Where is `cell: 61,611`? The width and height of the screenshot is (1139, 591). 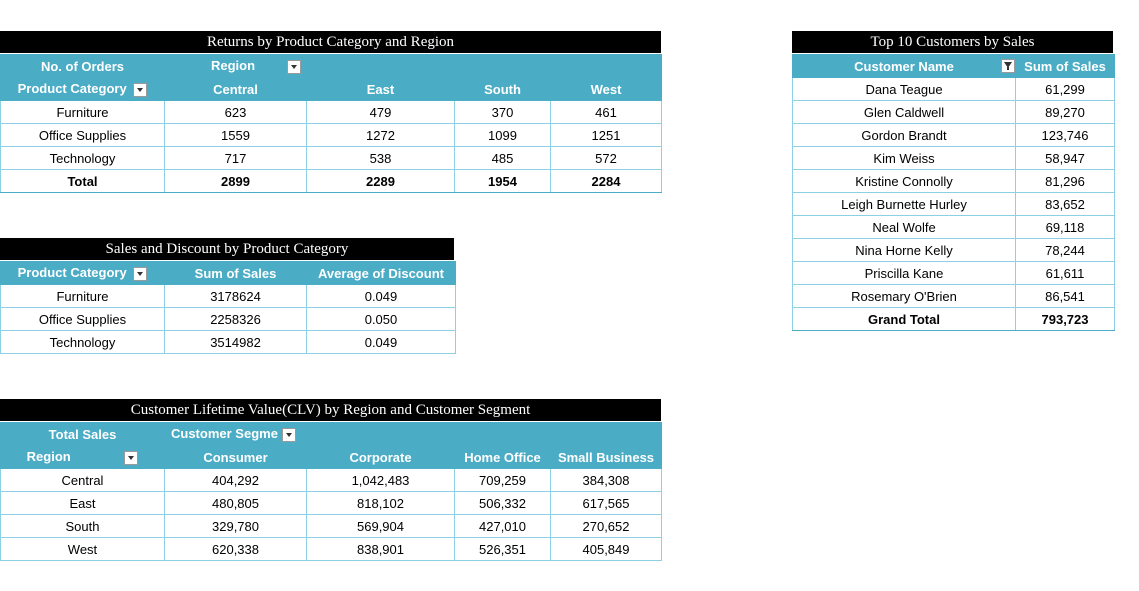
cell: 61,611 is located at coordinates (1065, 273).